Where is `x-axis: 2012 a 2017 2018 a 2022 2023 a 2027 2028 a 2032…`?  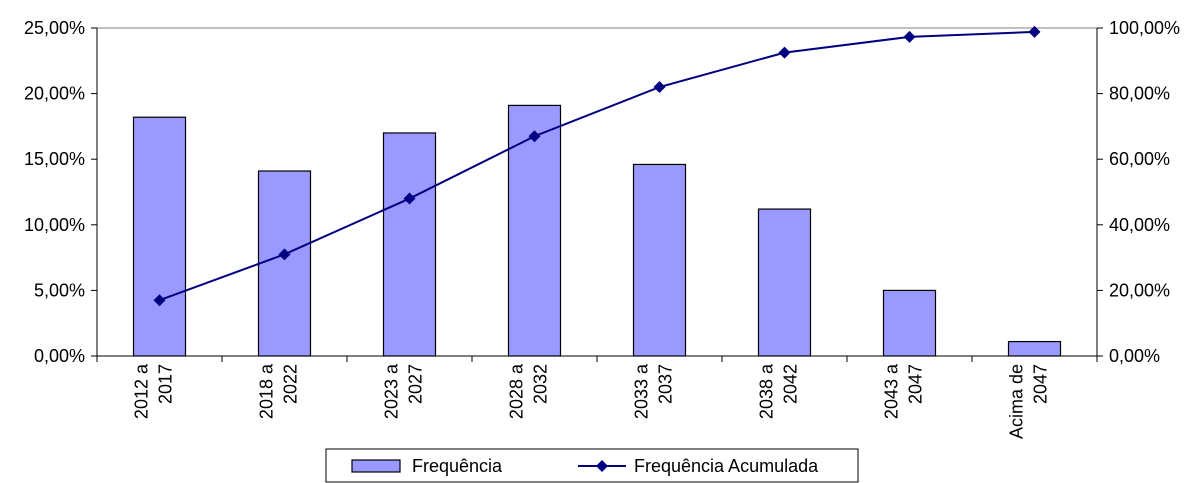 x-axis: 2012 a 2017 2018 a 2022 2023 a 2027 2028 a 2032… is located at coordinates (597, 397).